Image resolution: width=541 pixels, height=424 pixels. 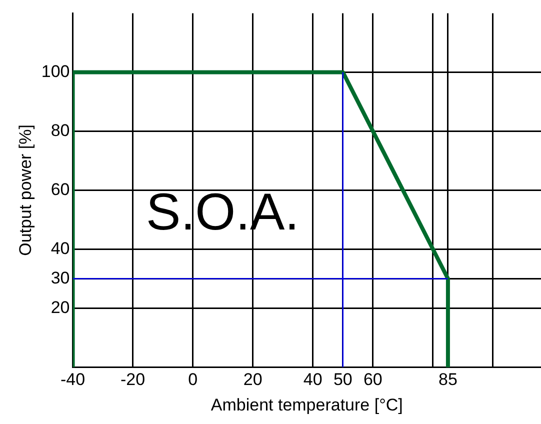 I want to click on x-tick-label: 50, so click(x=342, y=380).